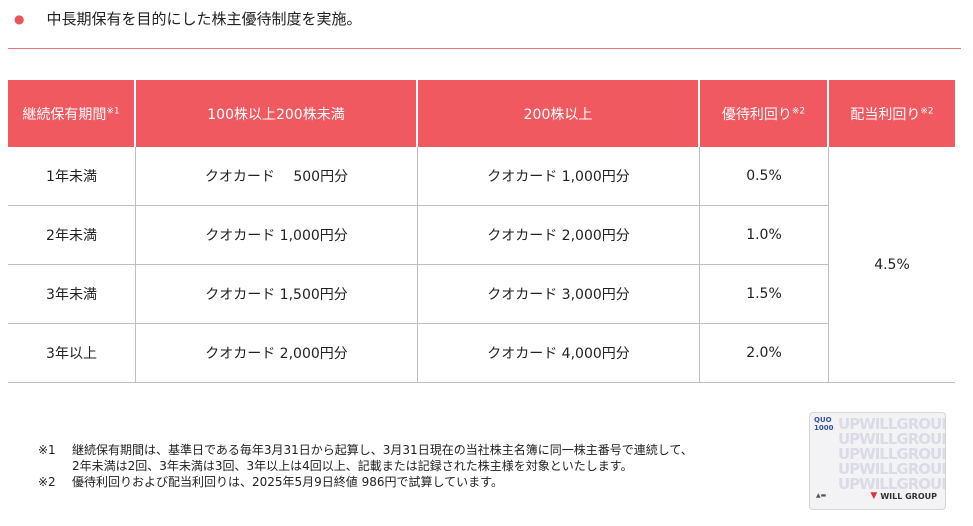 This screenshot has width=973, height=526. Describe the element at coordinates (204, 19) in the screenshot. I see `heading-text: 中長期保有を目的にした株主優待制度を実施。` at that location.